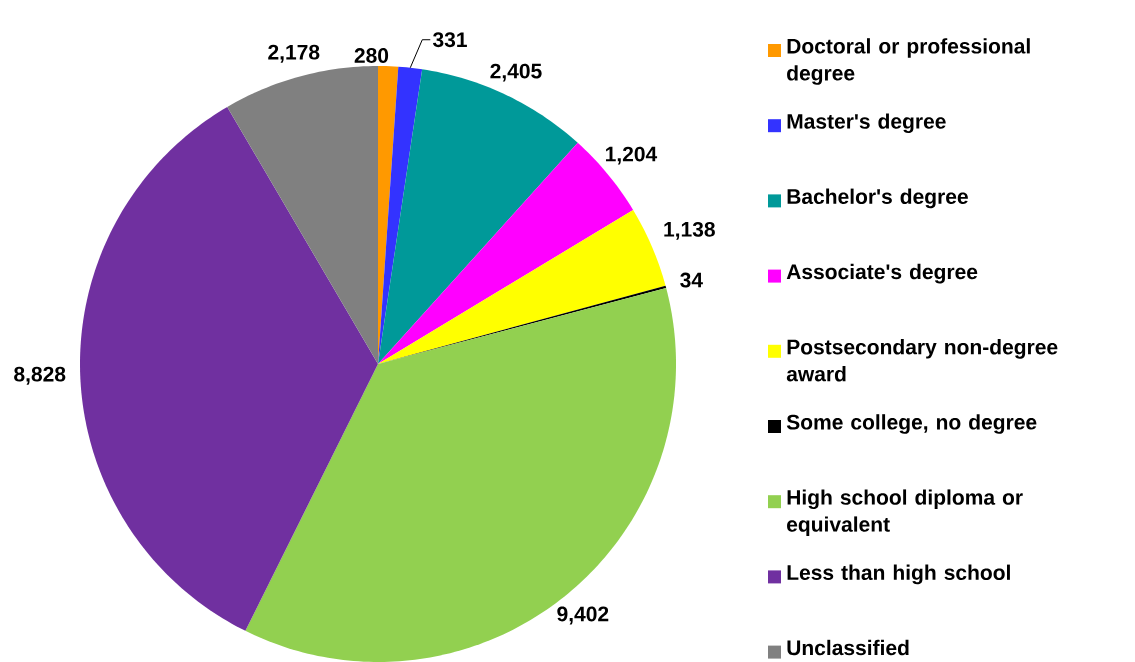 The image size is (1135, 662). I want to click on legend-label: Master's degree, so click(866, 123).